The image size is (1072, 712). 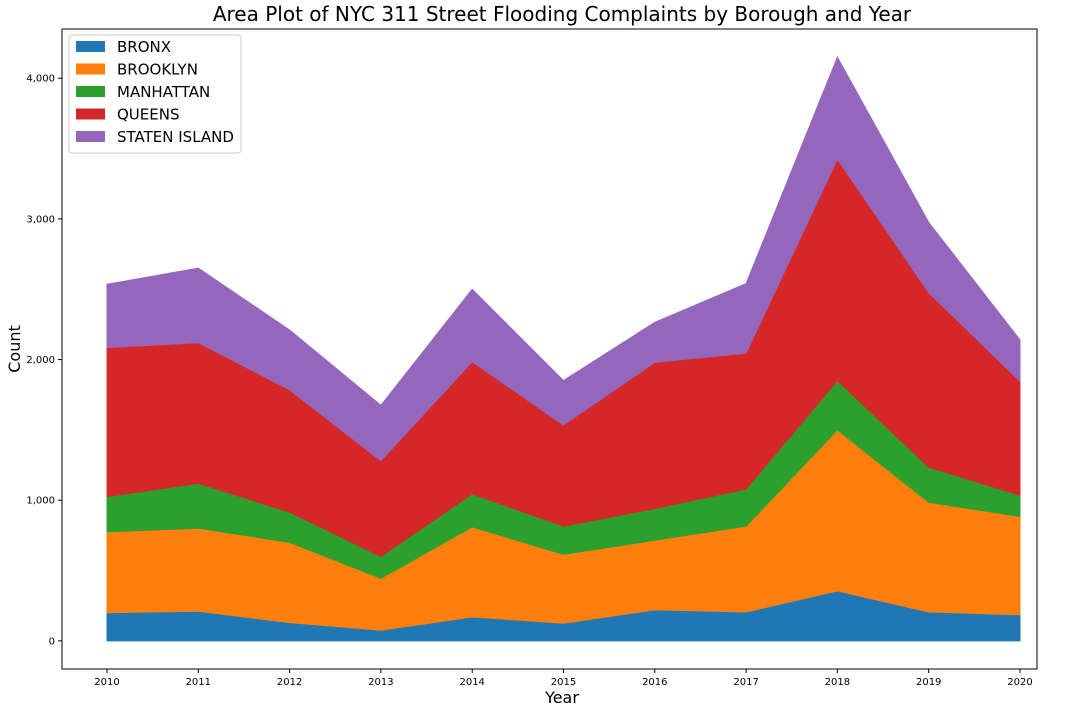 I want to click on legend-label: BROOKLYN, so click(x=157, y=70).